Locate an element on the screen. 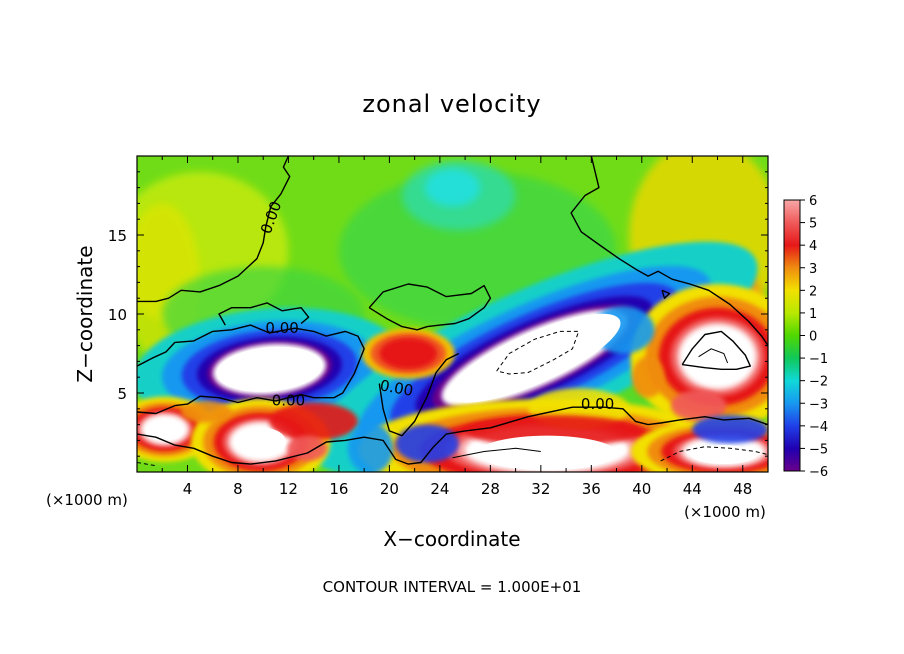 This screenshot has width=904, height=654. blue-lower-middle is located at coordinates (370, 447).